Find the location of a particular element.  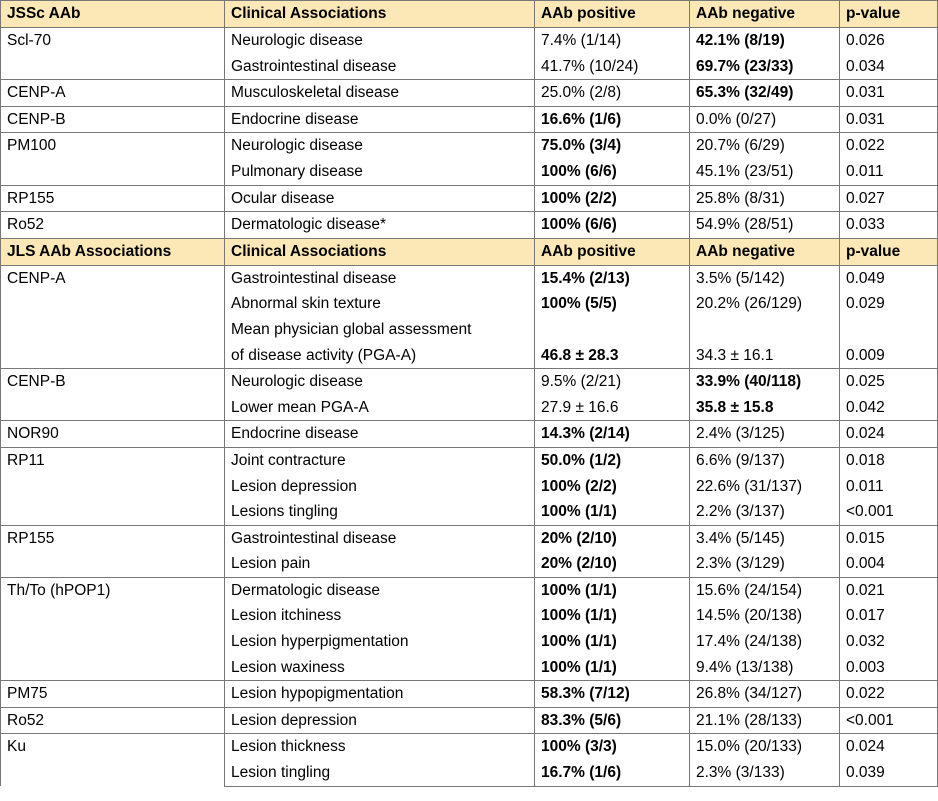

p-value: 0.015 is located at coordinates (888, 538).